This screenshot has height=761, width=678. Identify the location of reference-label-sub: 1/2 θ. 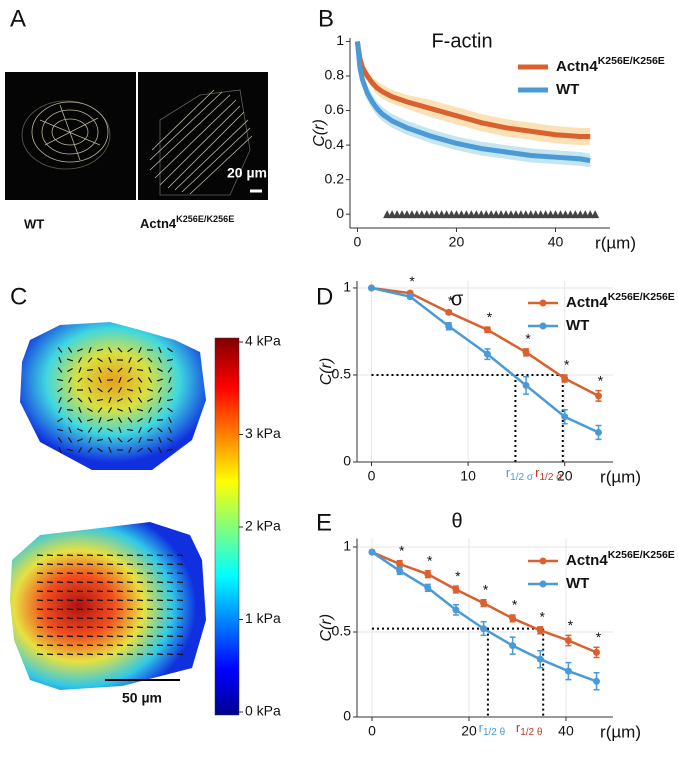
(531, 732).